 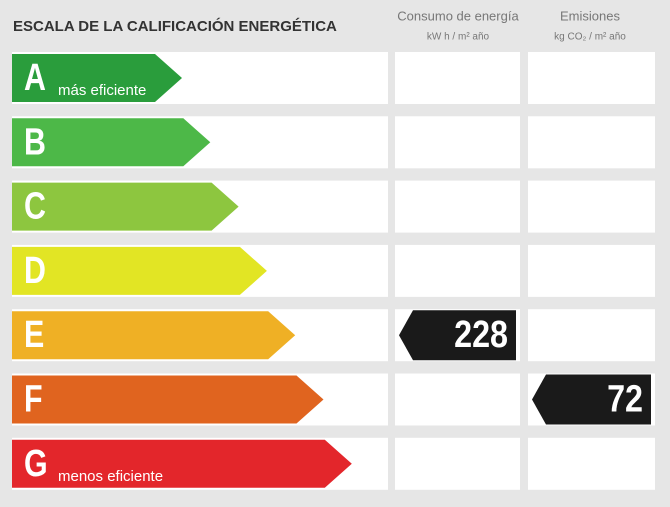 What do you see at coordinates (35, 78) in the screenshot?
I see `rating-letter: A` at bounding box center [35, 78].